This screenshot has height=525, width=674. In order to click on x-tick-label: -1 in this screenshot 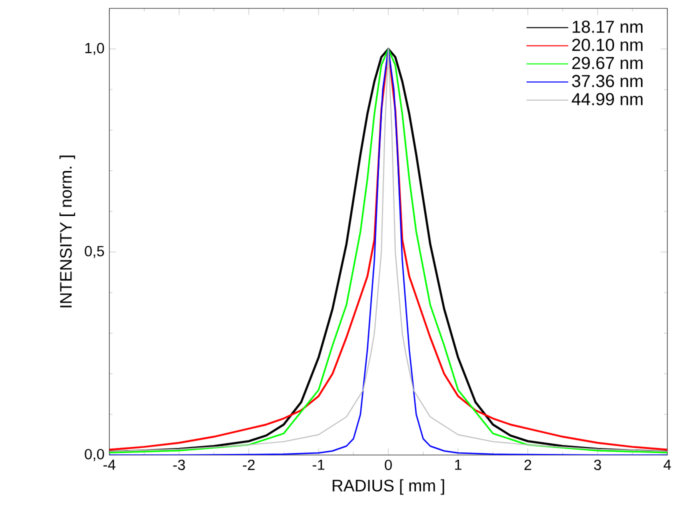, I will do `click(318, 465)`.